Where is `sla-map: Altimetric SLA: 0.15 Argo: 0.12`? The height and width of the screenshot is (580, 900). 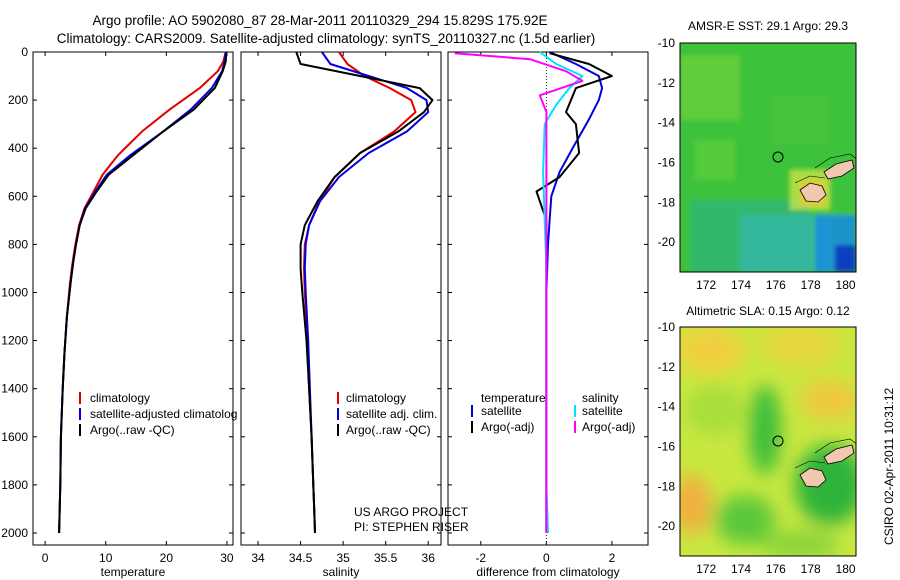 sla-map: Altimetric SLA: 0.15 Argo: 0.12 is located at coordinates (768, 430).